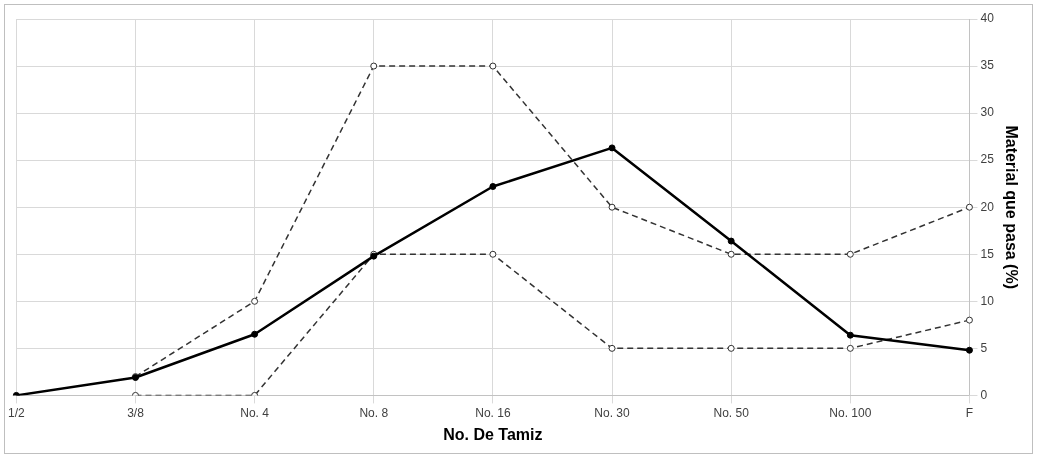  I want to click on y-tick-label: 25, so click(987, 159).